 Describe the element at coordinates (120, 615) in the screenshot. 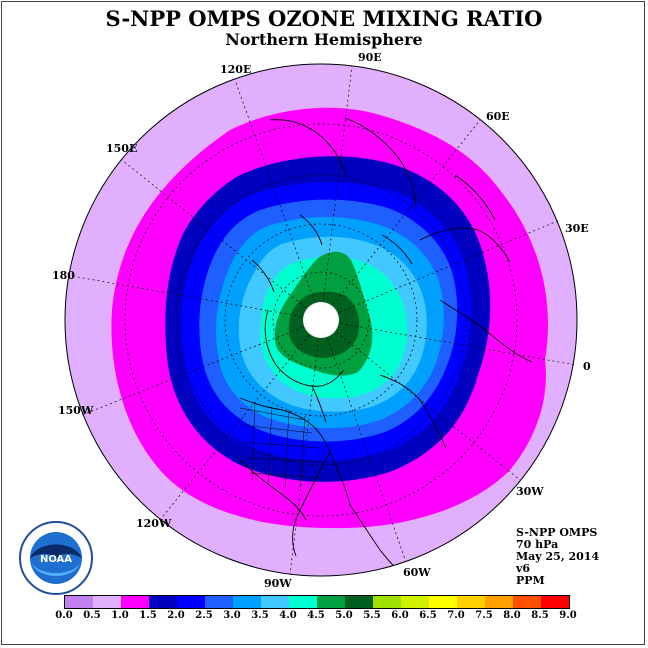

I see `color-scale-tick: 1.0` at that location.